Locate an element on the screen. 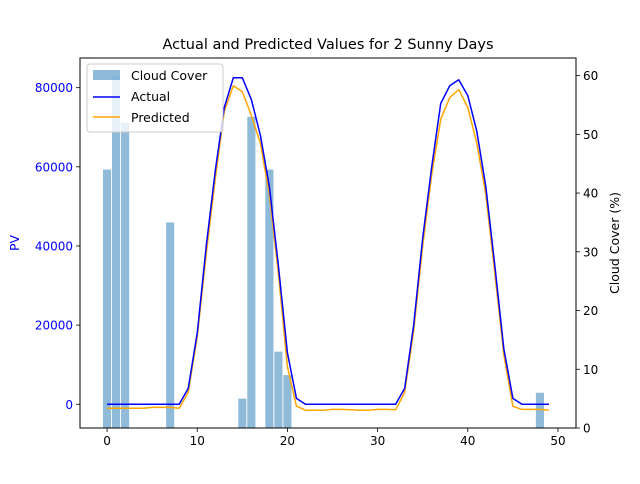  left-tick-label: 40000 is located at coordinates (54, 246).